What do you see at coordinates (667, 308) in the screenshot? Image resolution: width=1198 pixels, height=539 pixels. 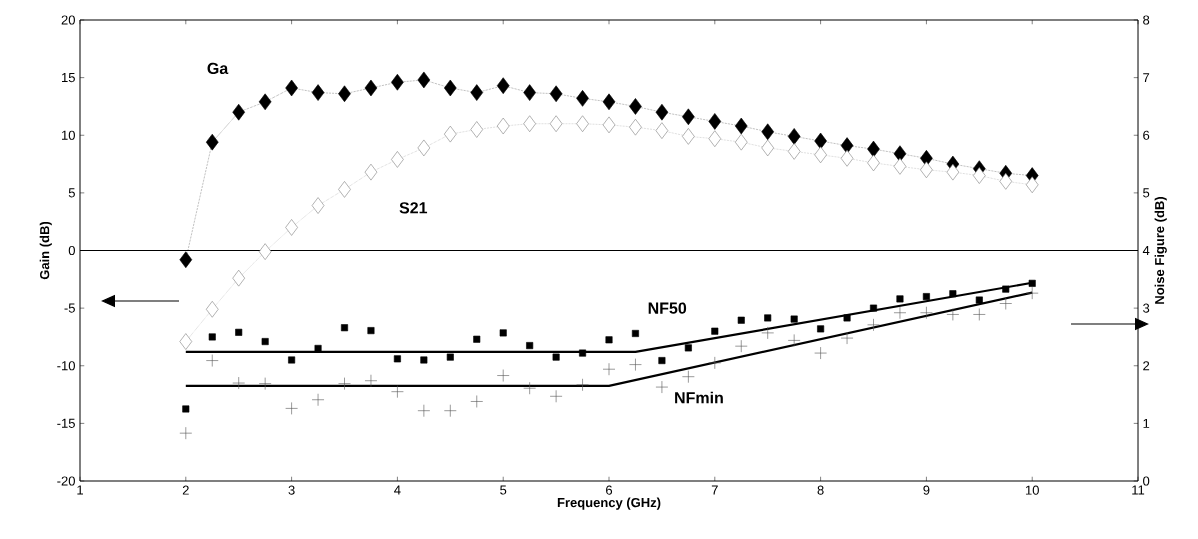 I see `series-label: NF50` at bounding box center [667, 308].